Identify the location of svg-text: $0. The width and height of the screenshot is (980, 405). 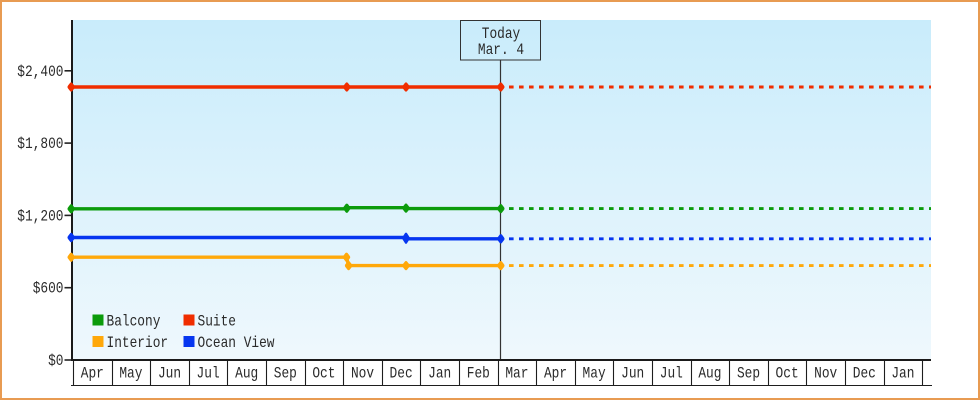
(55, 361).